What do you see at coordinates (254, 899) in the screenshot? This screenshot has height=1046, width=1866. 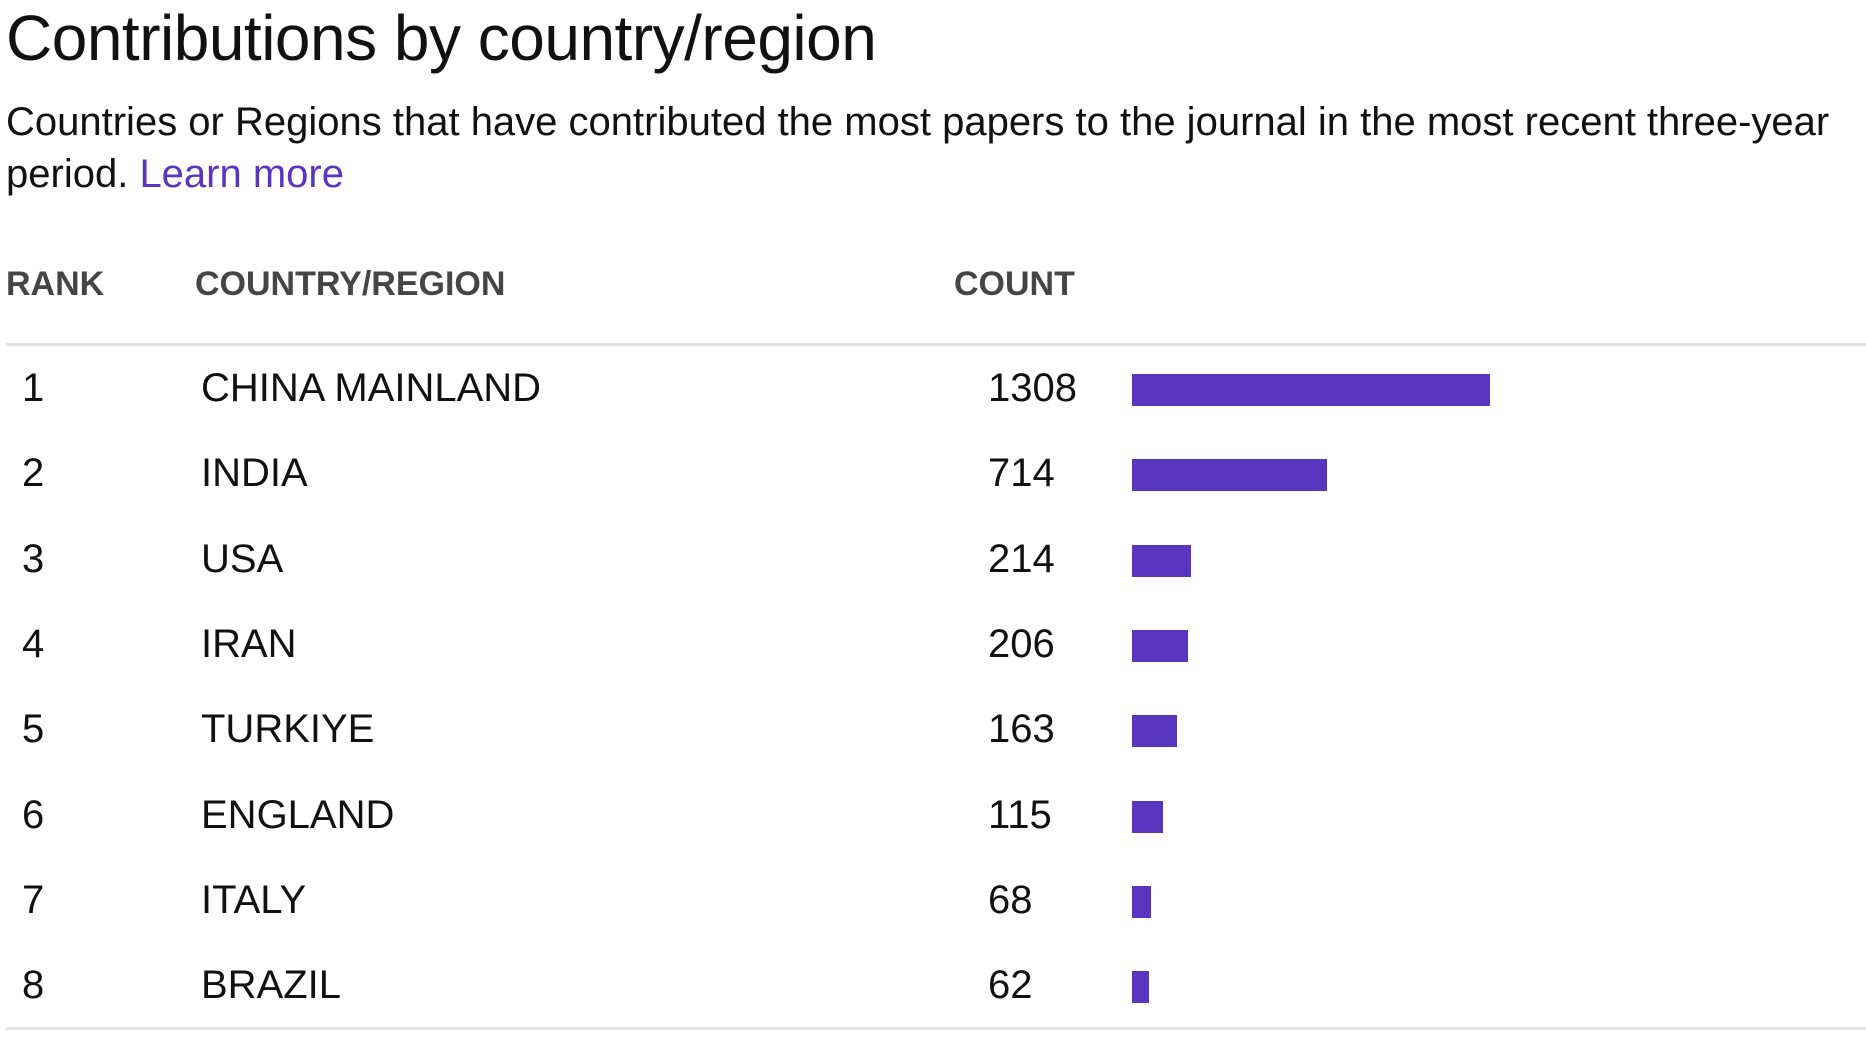 I see `country-cell: ITALY` at bounding box center [254, 899].